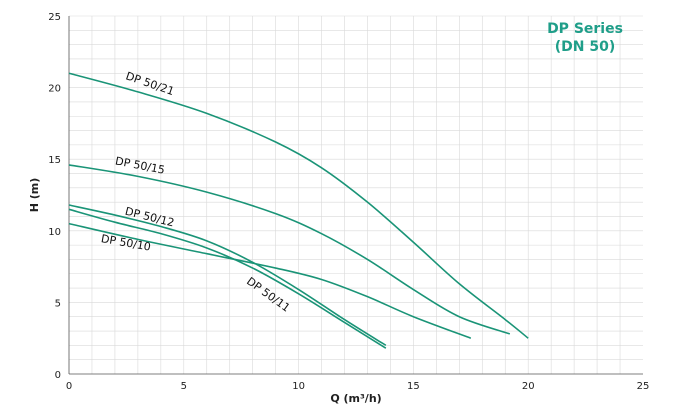 The image size is (680, 419). What do you see at coordinates (54, 232) in the screenshot?
I see `y-tick-label: 10` at bounding box center [54, 232].